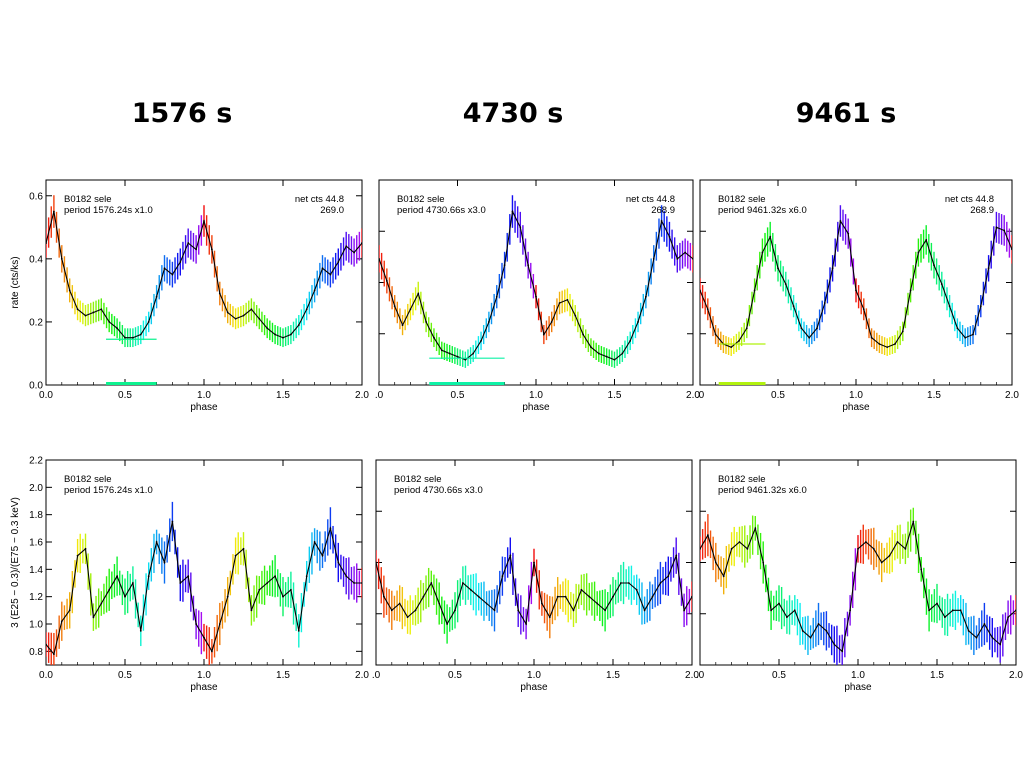  Describe the element at coordinates (982, 210) in the screenshot. I see `annotation-right-line: 268.9` at that location.